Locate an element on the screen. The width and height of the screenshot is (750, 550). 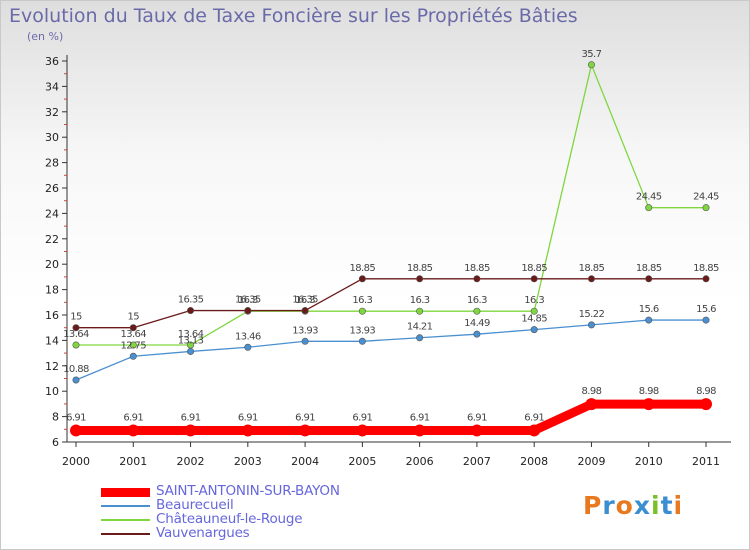
proxiti-logo: Proxiti is located at coordinates (633, 505).